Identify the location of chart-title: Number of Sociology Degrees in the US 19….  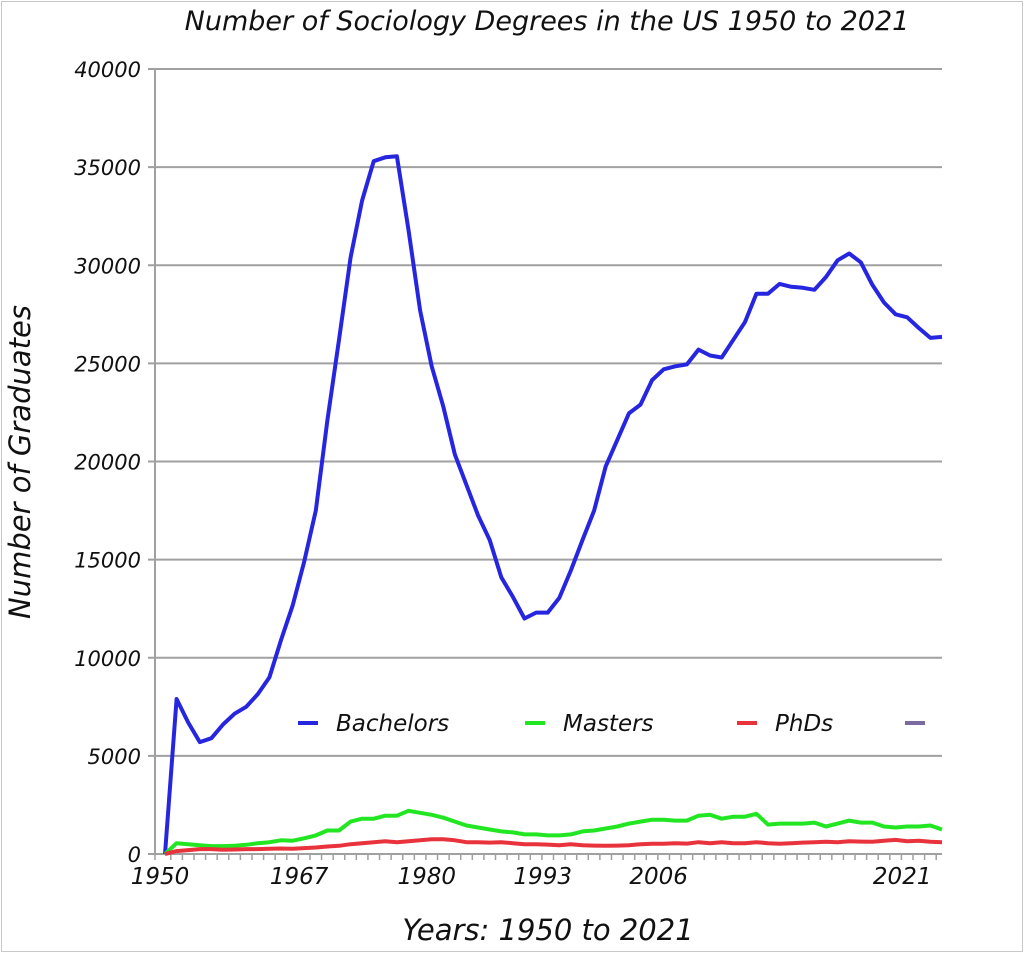
(547, 21).